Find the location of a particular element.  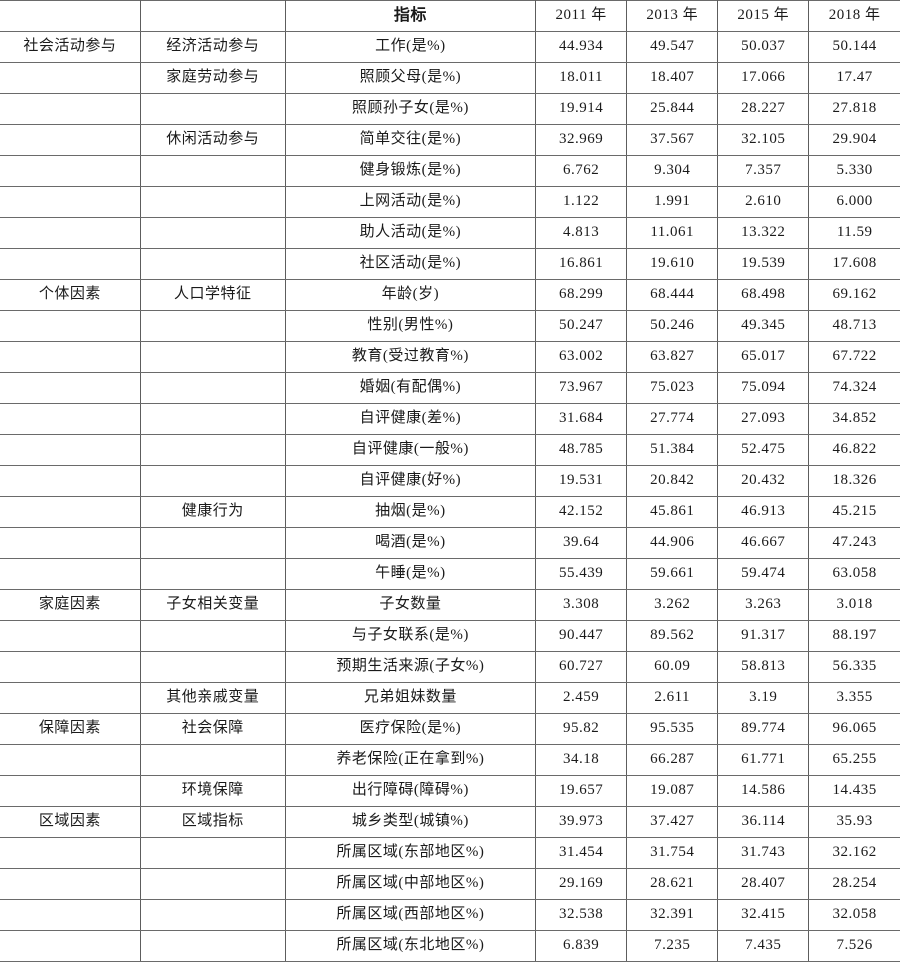

row-value-2015: 91.317 is located at coordinates (763, 636).